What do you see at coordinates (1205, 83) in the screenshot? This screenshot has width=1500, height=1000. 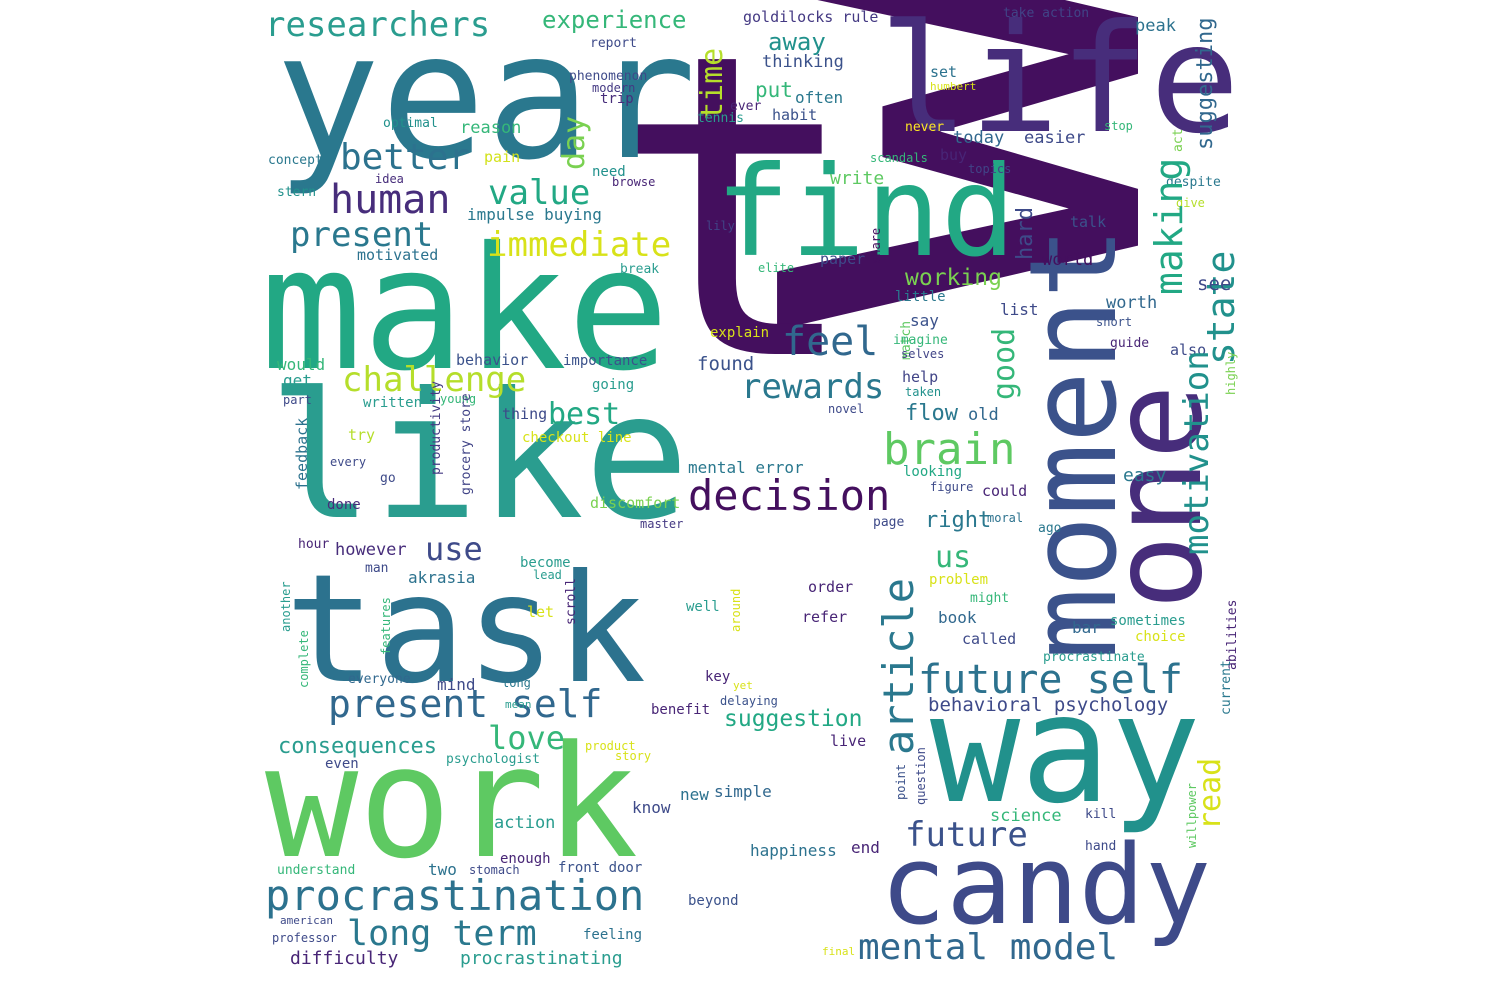 I see `word-suggesting: suggesting` at bounding box center [1205, 83].